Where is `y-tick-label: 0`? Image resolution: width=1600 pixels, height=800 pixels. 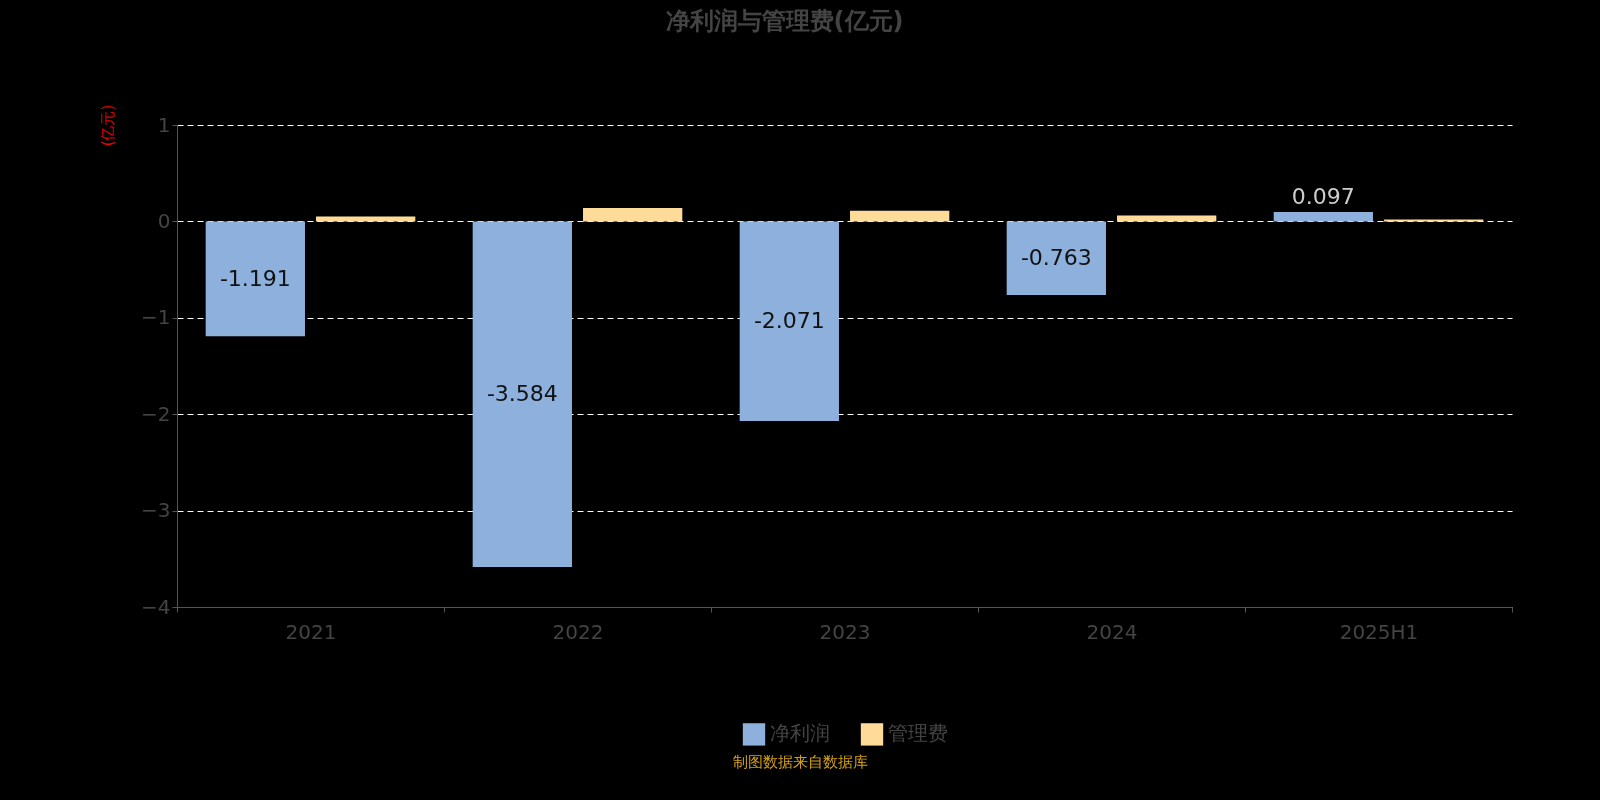 y-tick-label: 0 is located at coordinates (164, 220).